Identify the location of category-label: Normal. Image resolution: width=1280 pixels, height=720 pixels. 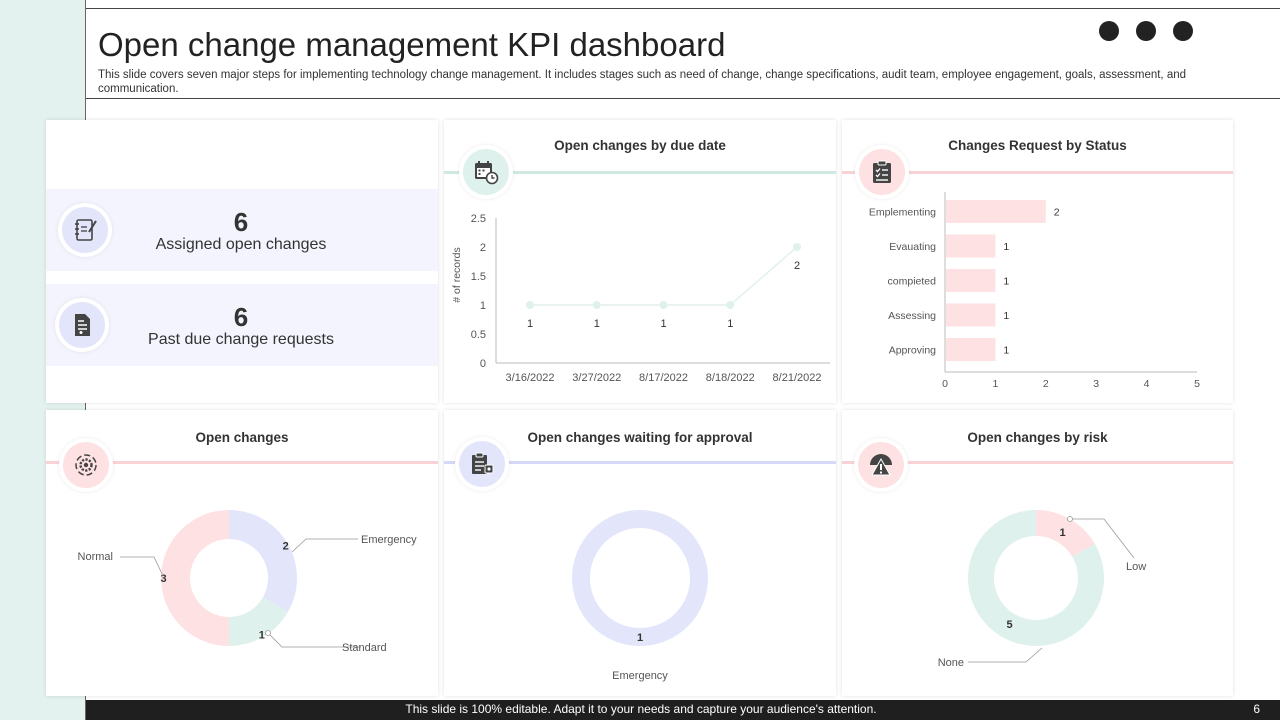
(95, 557).